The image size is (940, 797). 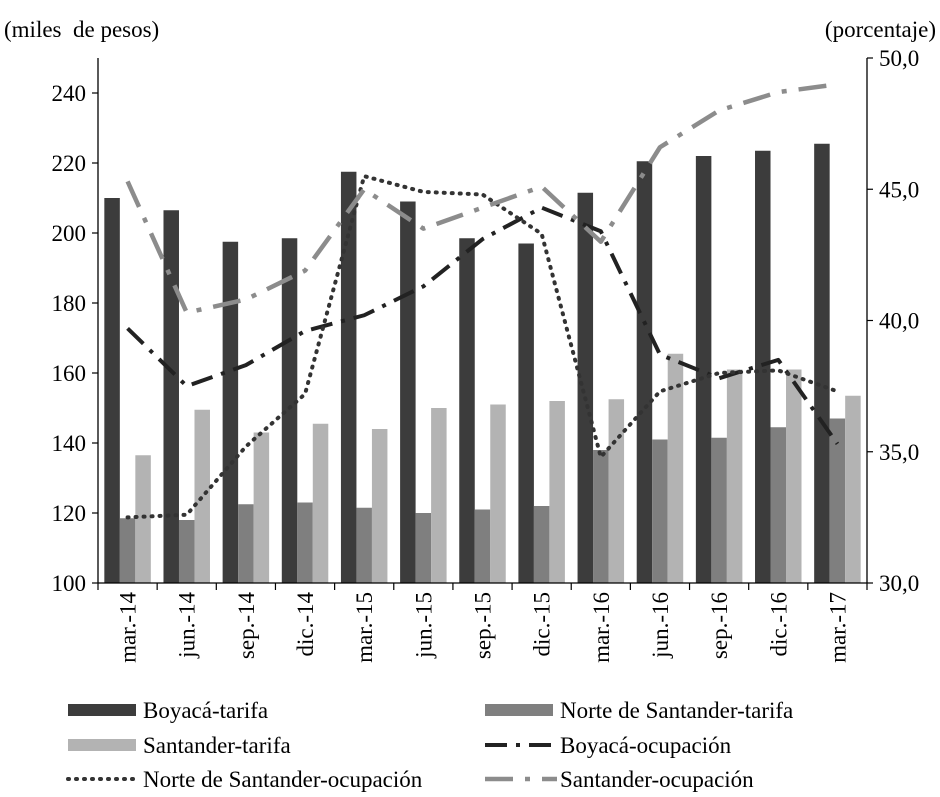 I want to click on right-tick-label: 30,0, so click(x=899, y=583).